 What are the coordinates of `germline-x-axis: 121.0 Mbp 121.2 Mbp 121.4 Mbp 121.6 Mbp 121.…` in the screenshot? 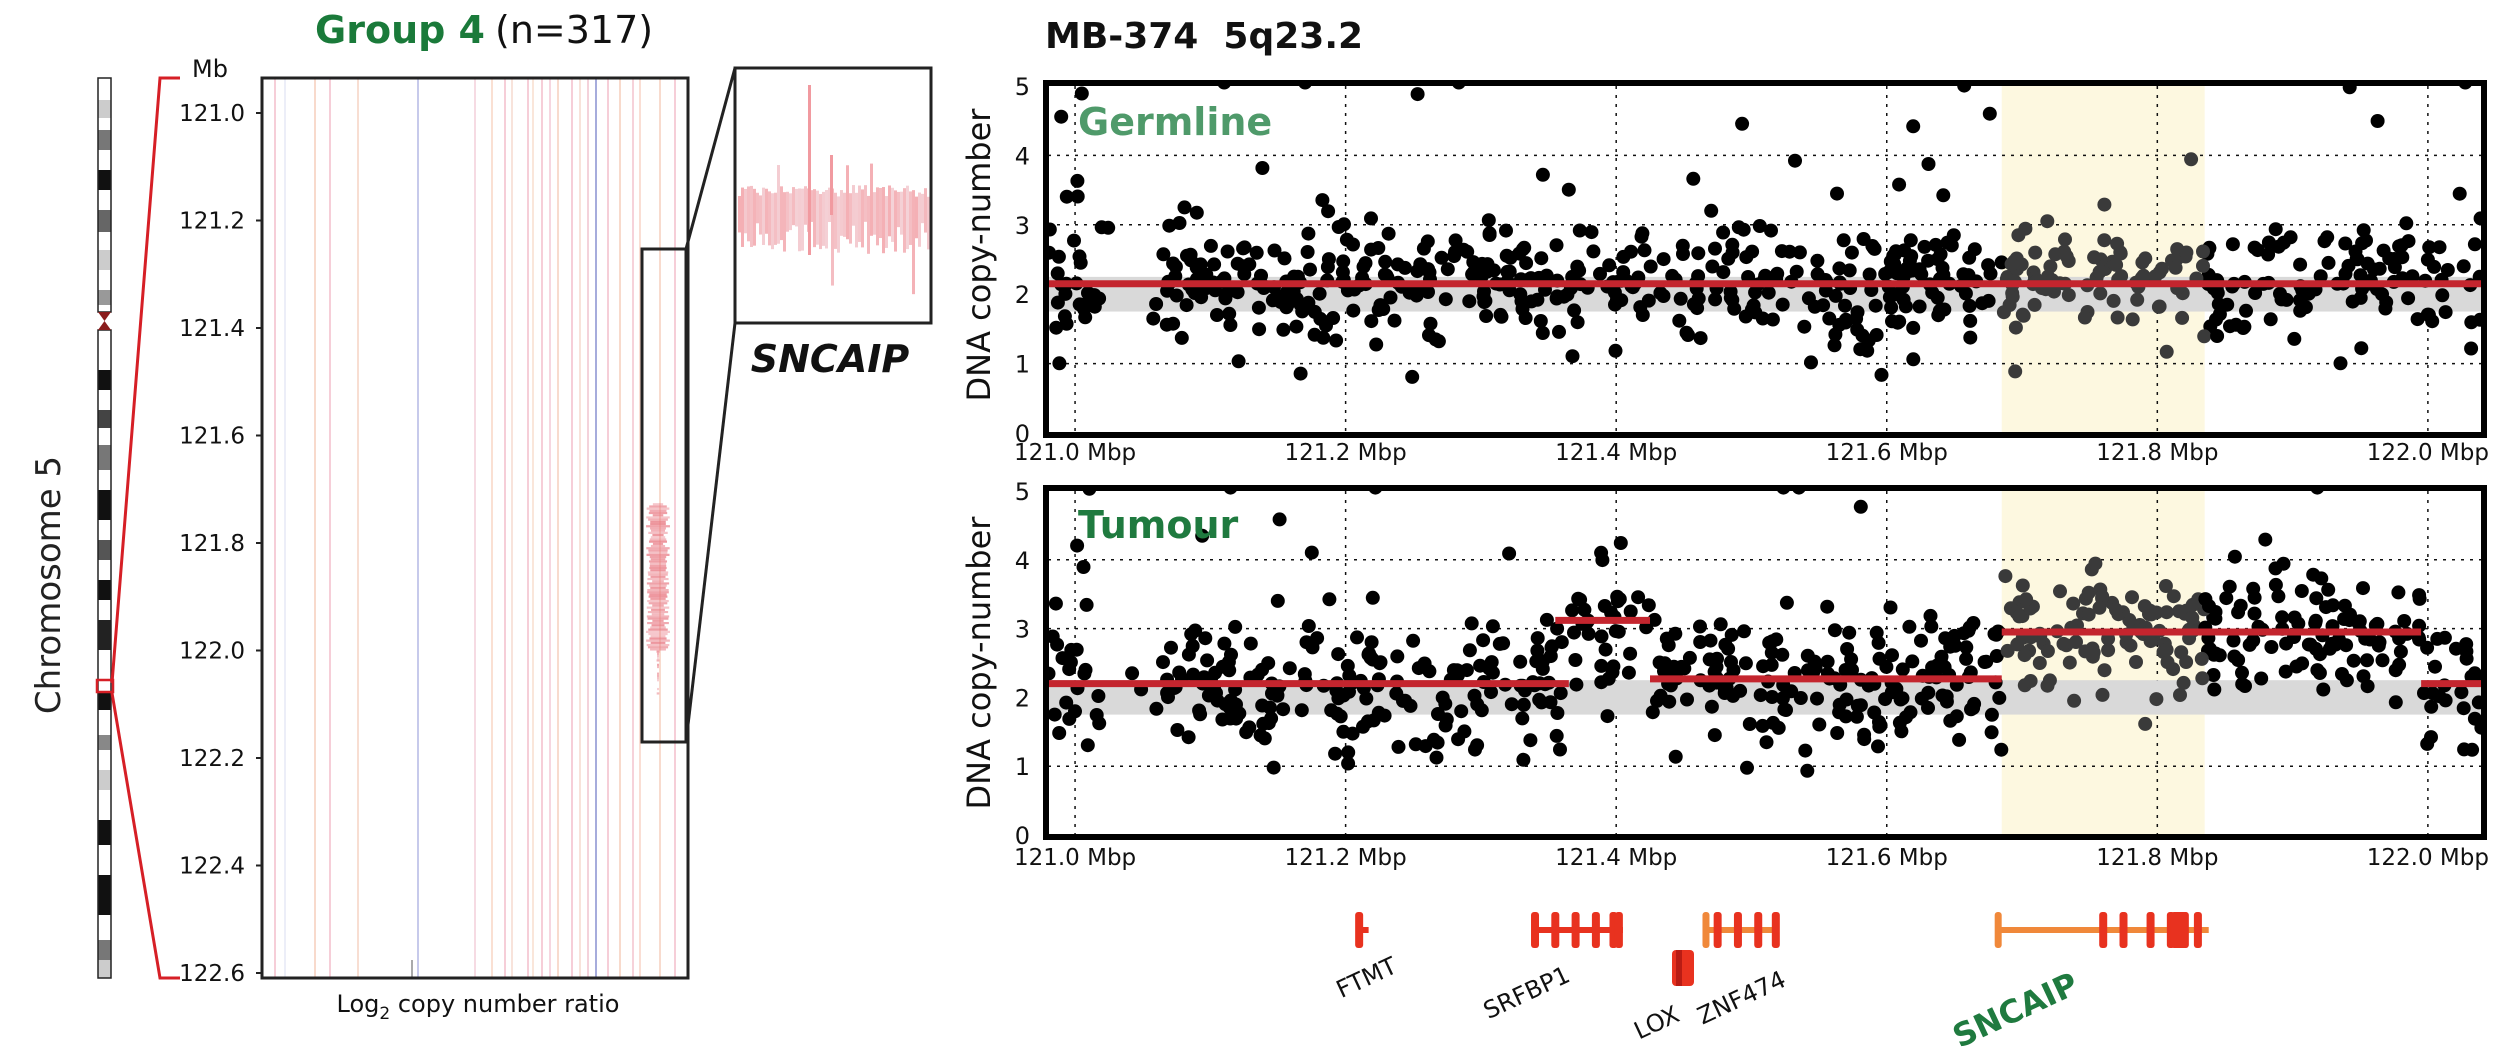 It's located at (1751, 453).